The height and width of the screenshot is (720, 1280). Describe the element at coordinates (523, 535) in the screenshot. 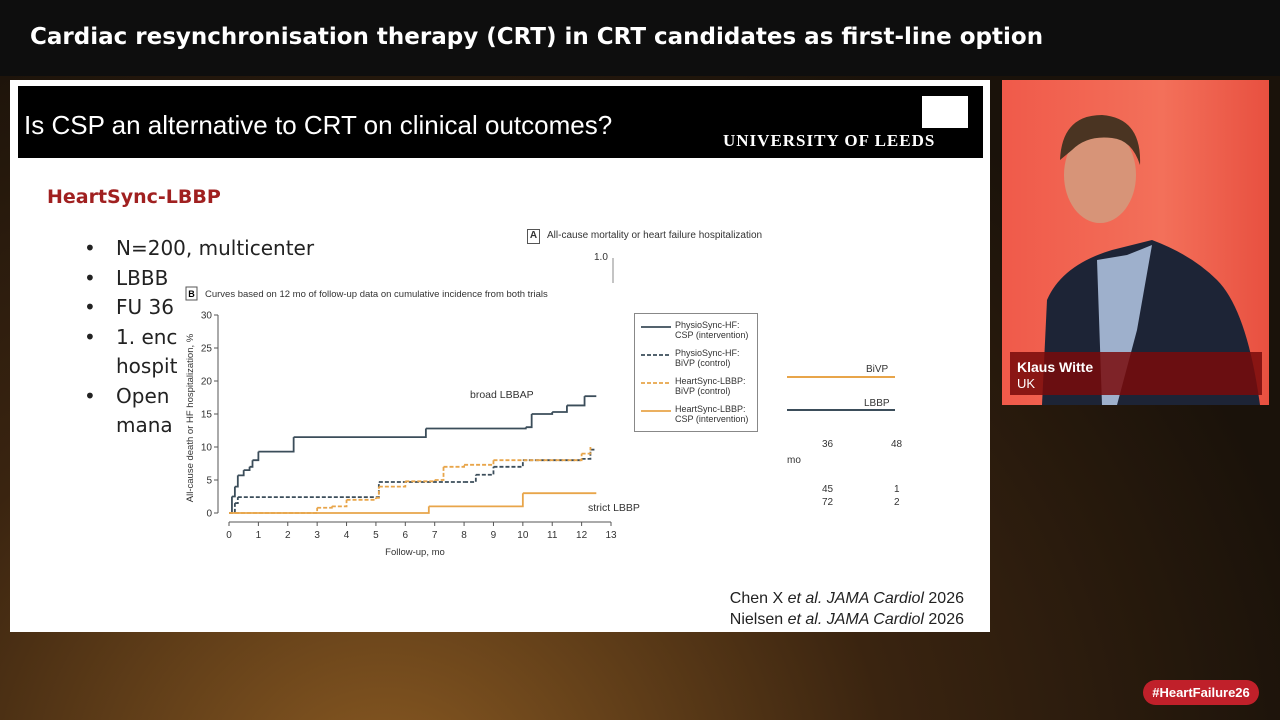

I see `x-tick-label: 10` at that location.